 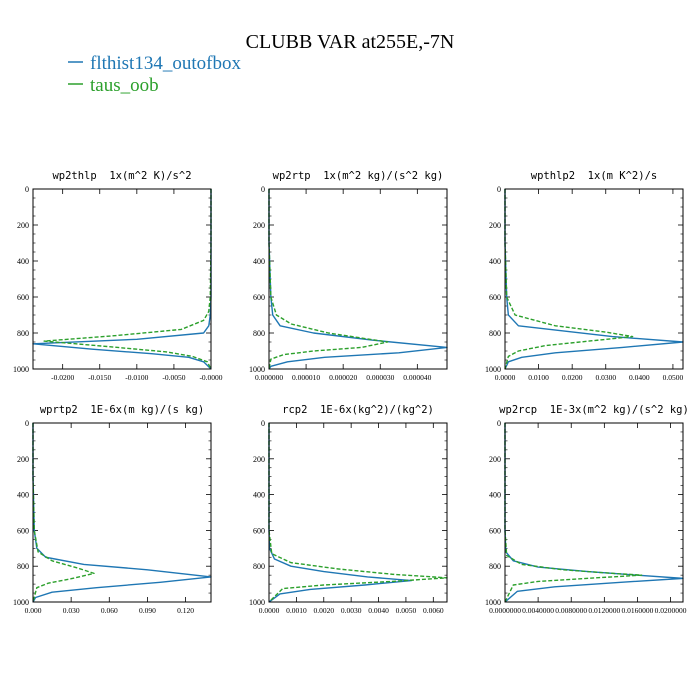 I want to click on panel-title: wp2thlp 1x(m^2 K)/s^2, so click(x=121, y=176).